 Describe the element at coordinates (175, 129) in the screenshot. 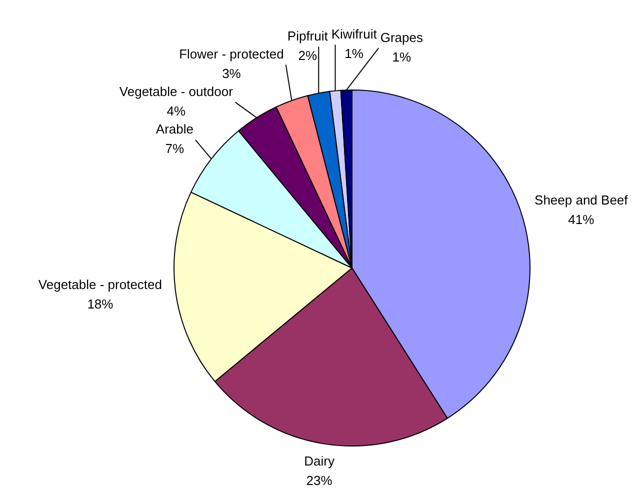

I see `slice-label: Arable` at that location.